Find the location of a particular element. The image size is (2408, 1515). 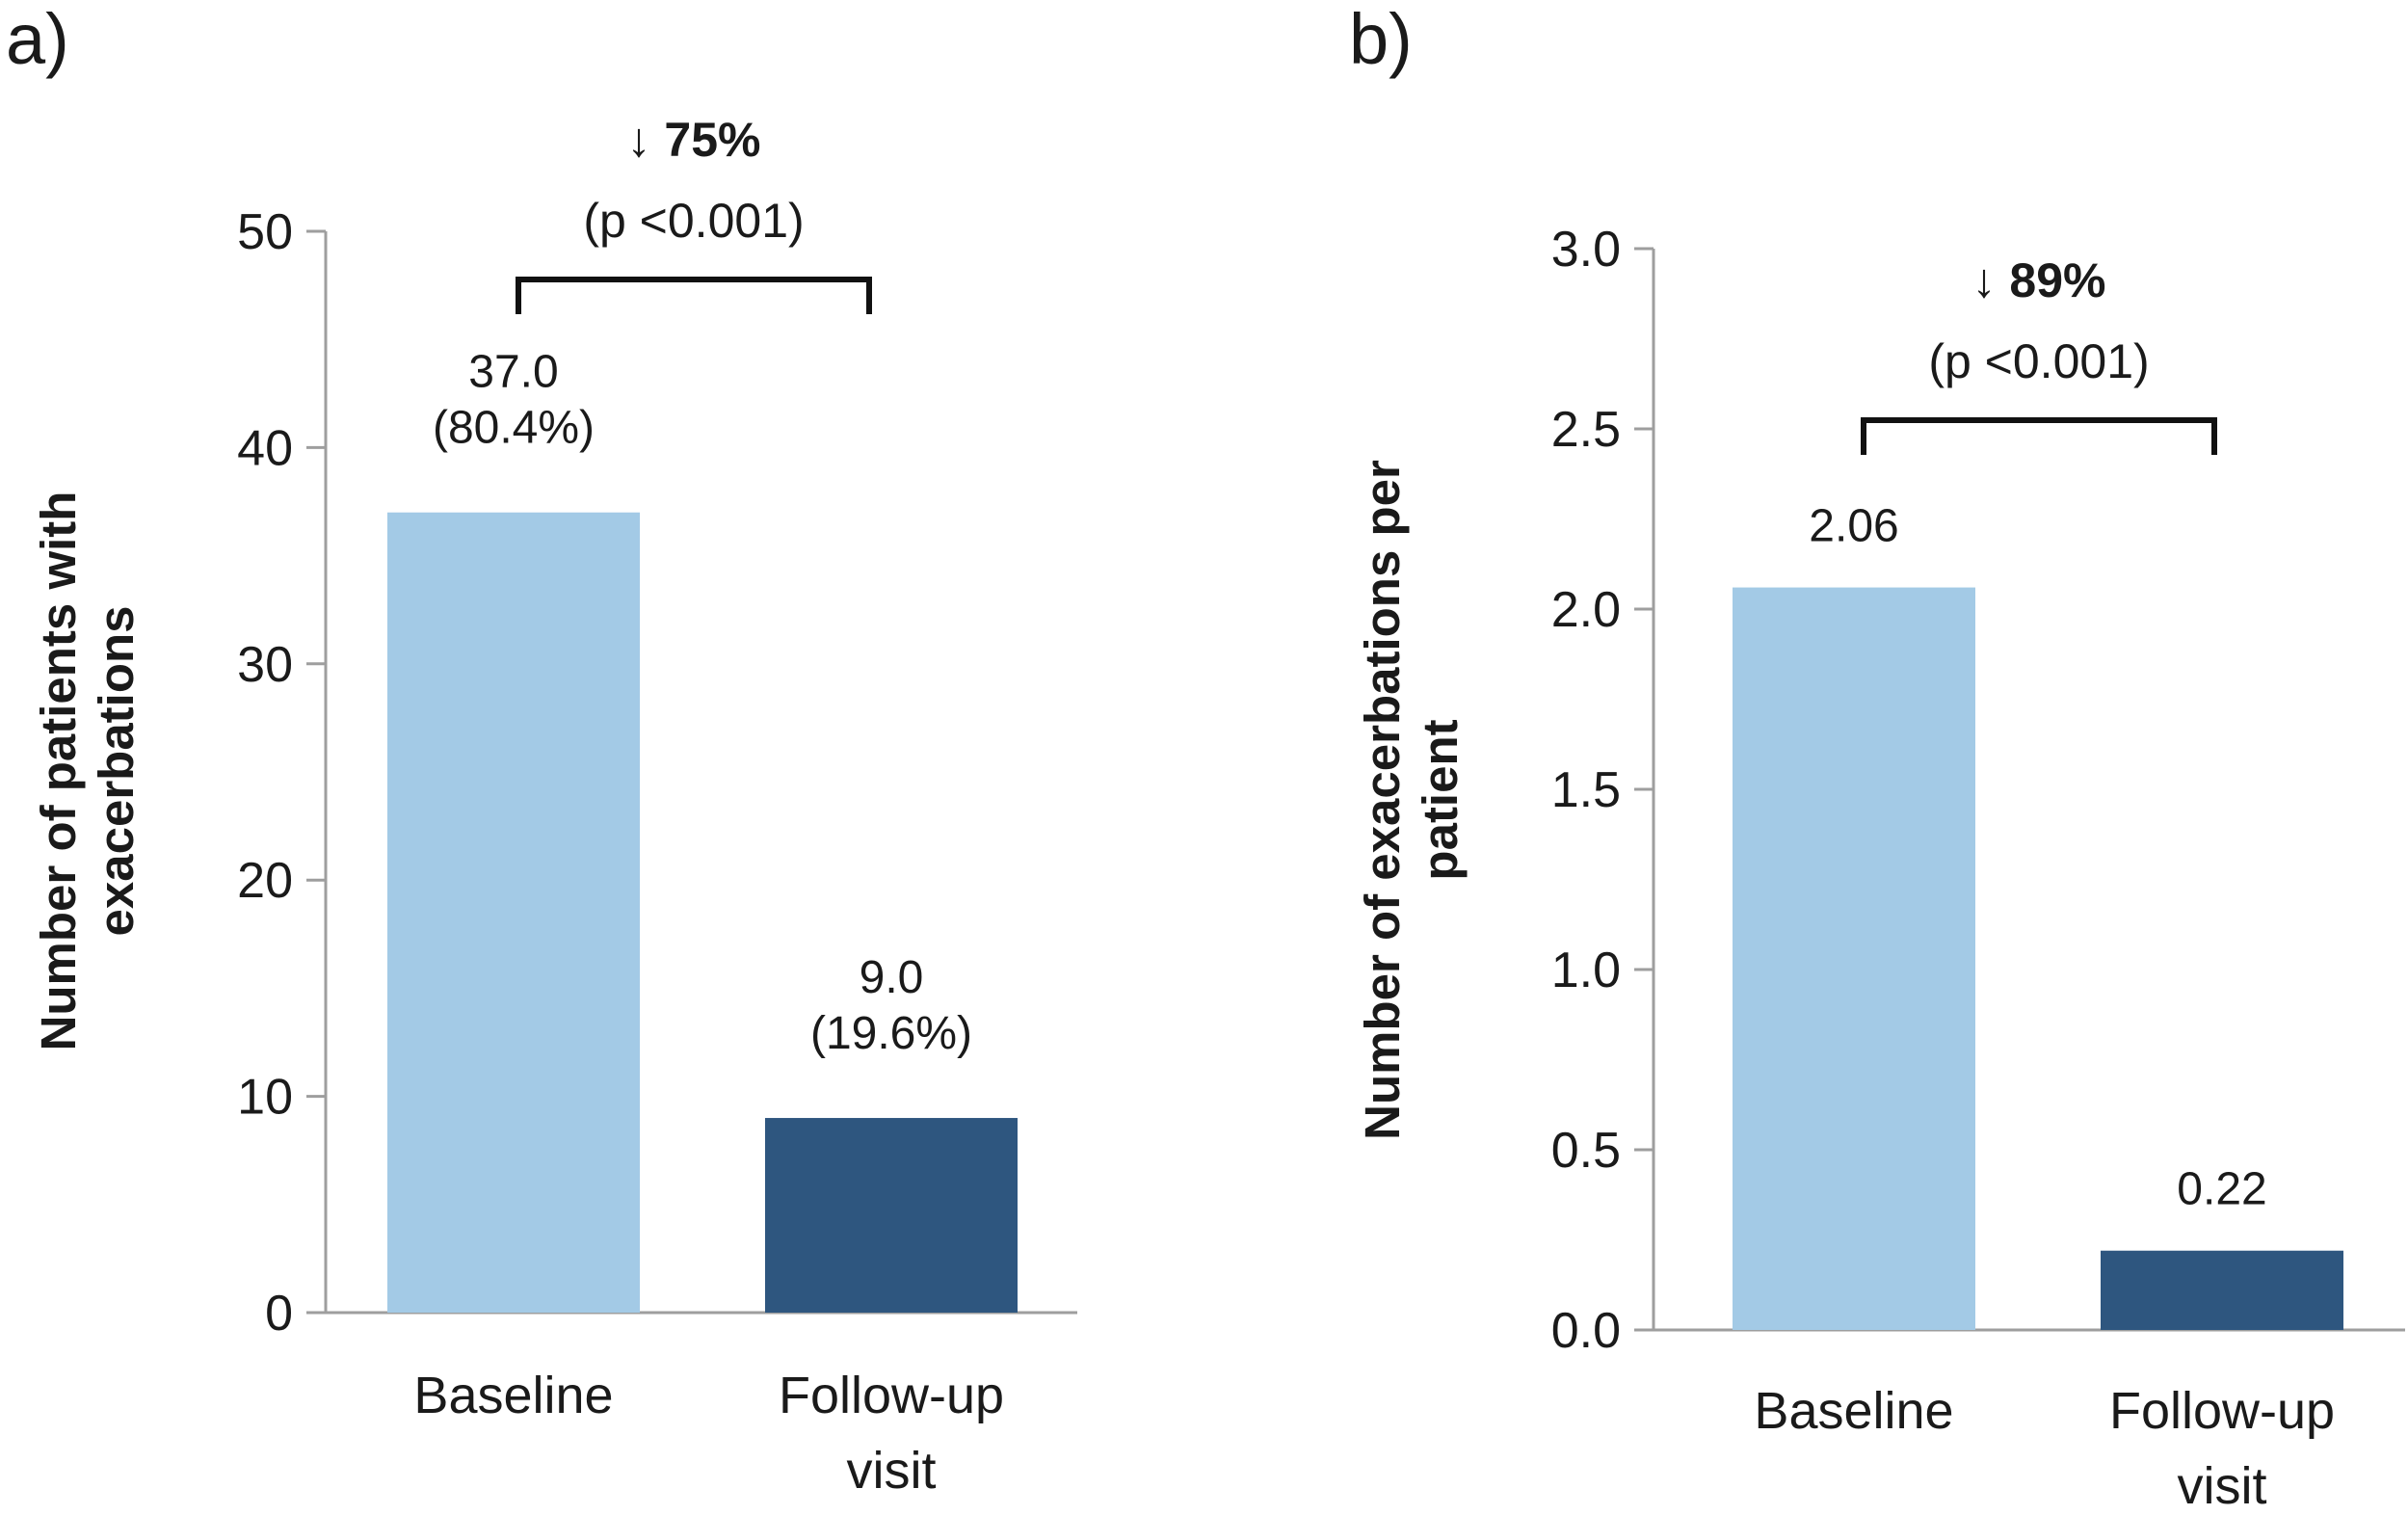

panel-label: a) is located at coordinates (38, 39).